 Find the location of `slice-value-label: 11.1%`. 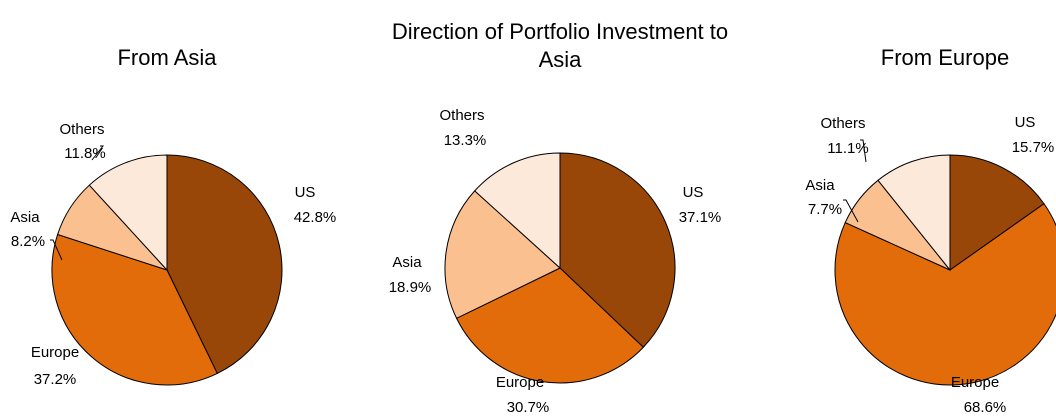

slice-value-label: 11.1% is located at coordinates (847, 148).